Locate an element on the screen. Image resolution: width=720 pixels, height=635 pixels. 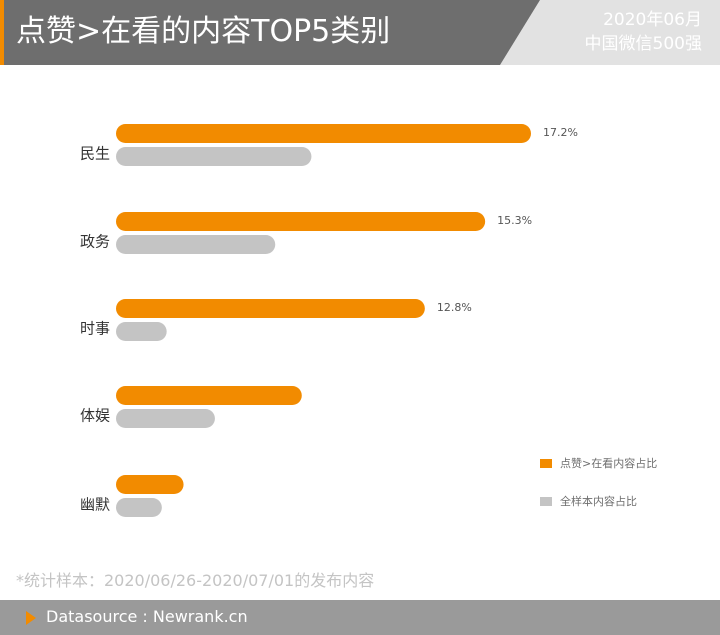
category-label: 时事 is located at coordinates (95, 329).